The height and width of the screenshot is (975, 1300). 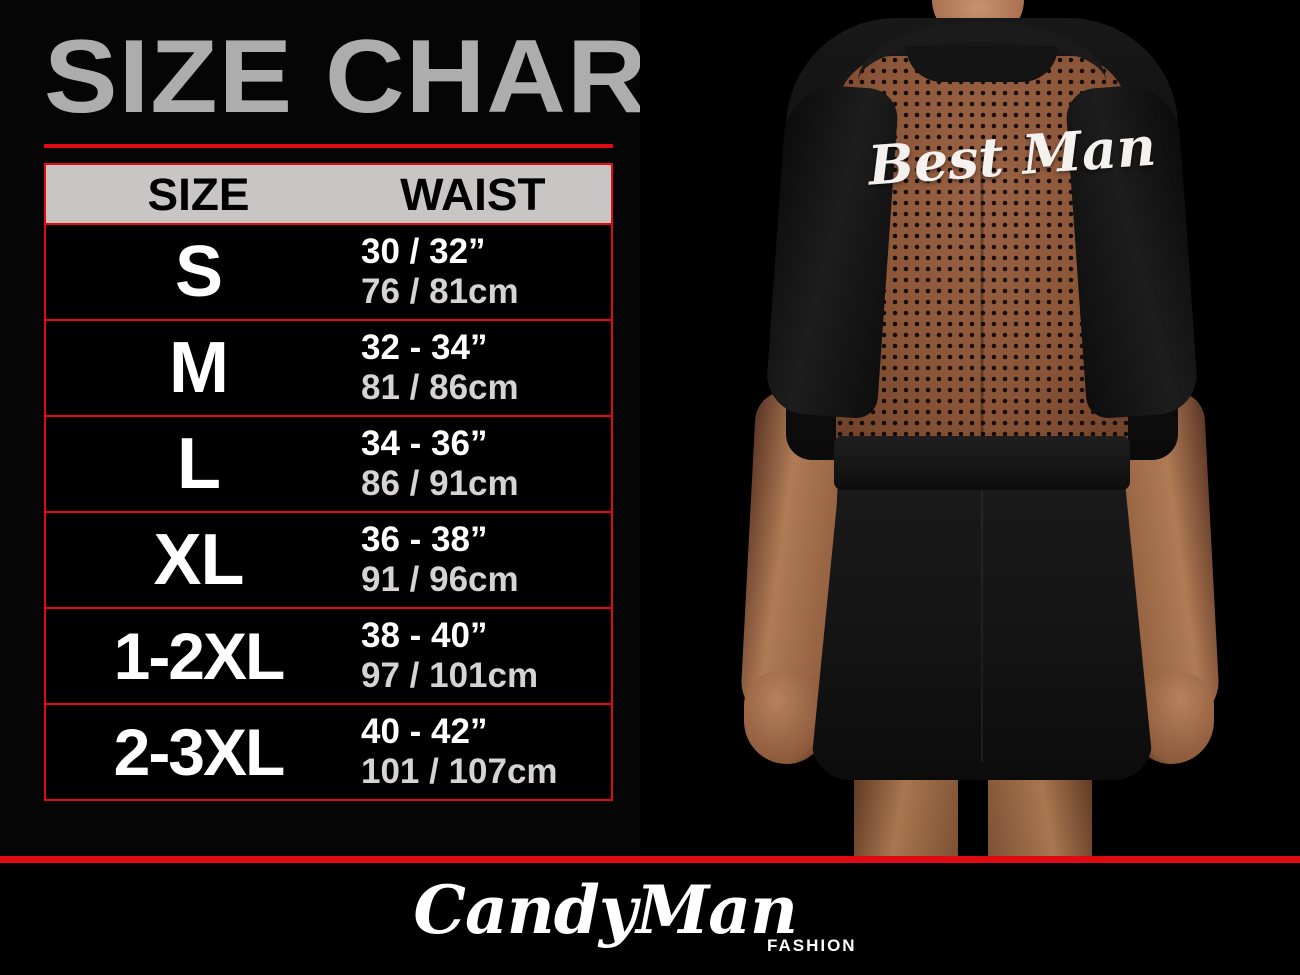 I want to click on cell-waist: 40 - 42” 101 / 107cm, so click(x=481, y=752).